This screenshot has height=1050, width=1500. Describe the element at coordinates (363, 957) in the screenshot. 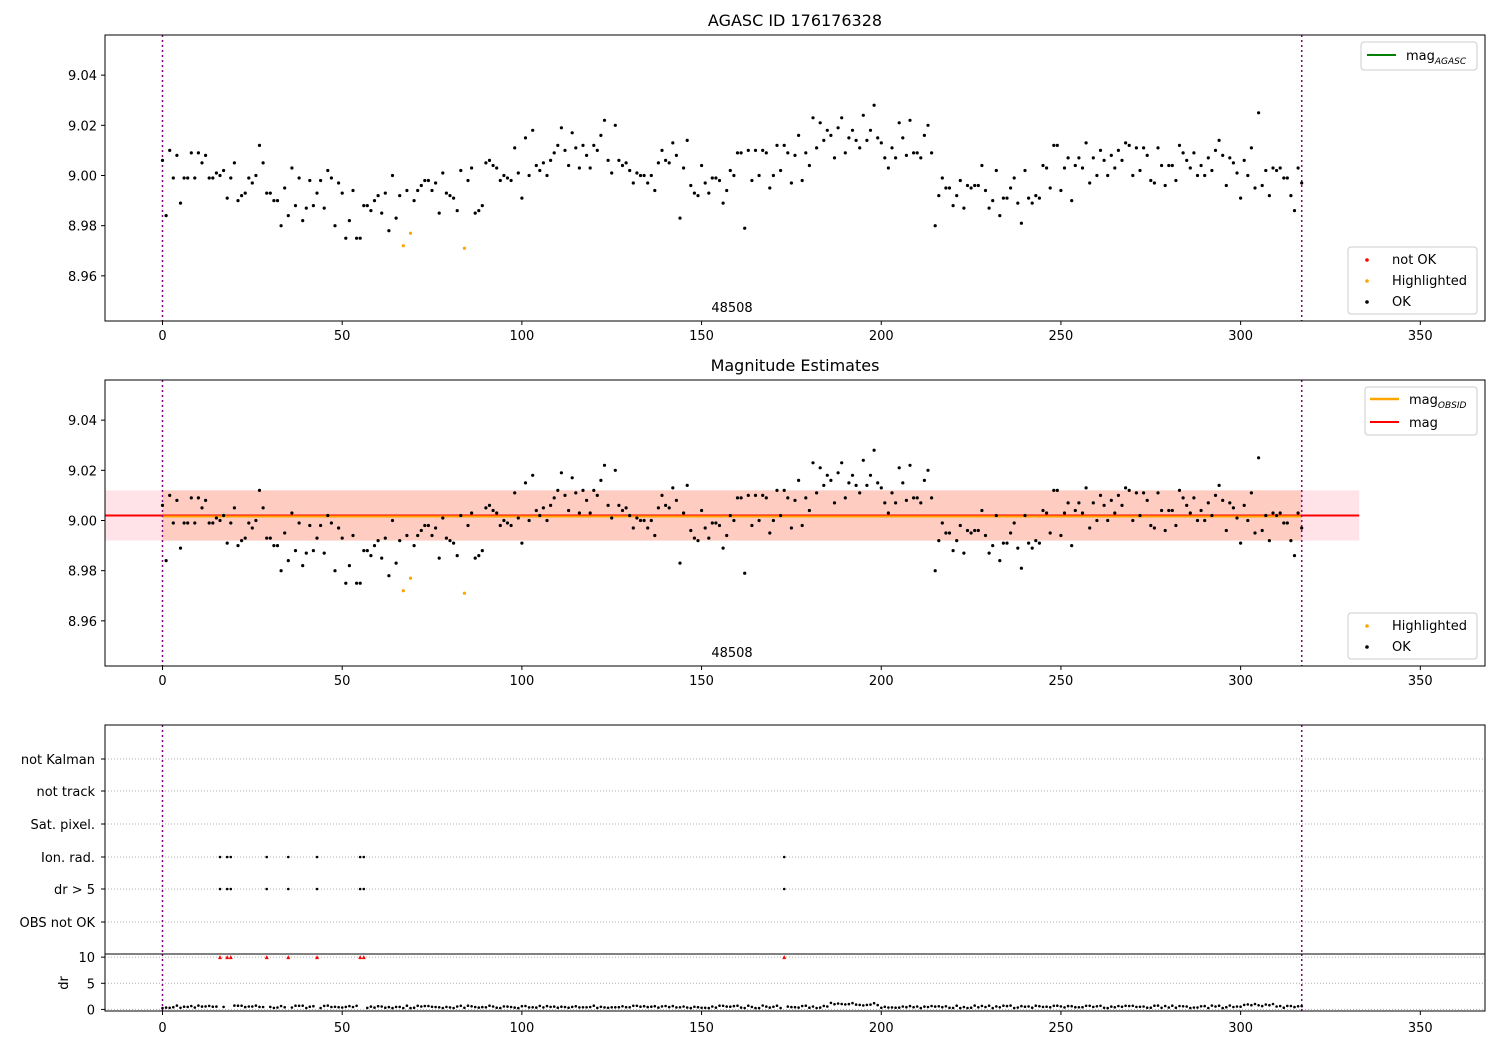

I see `dr-capped-marker` at that location.